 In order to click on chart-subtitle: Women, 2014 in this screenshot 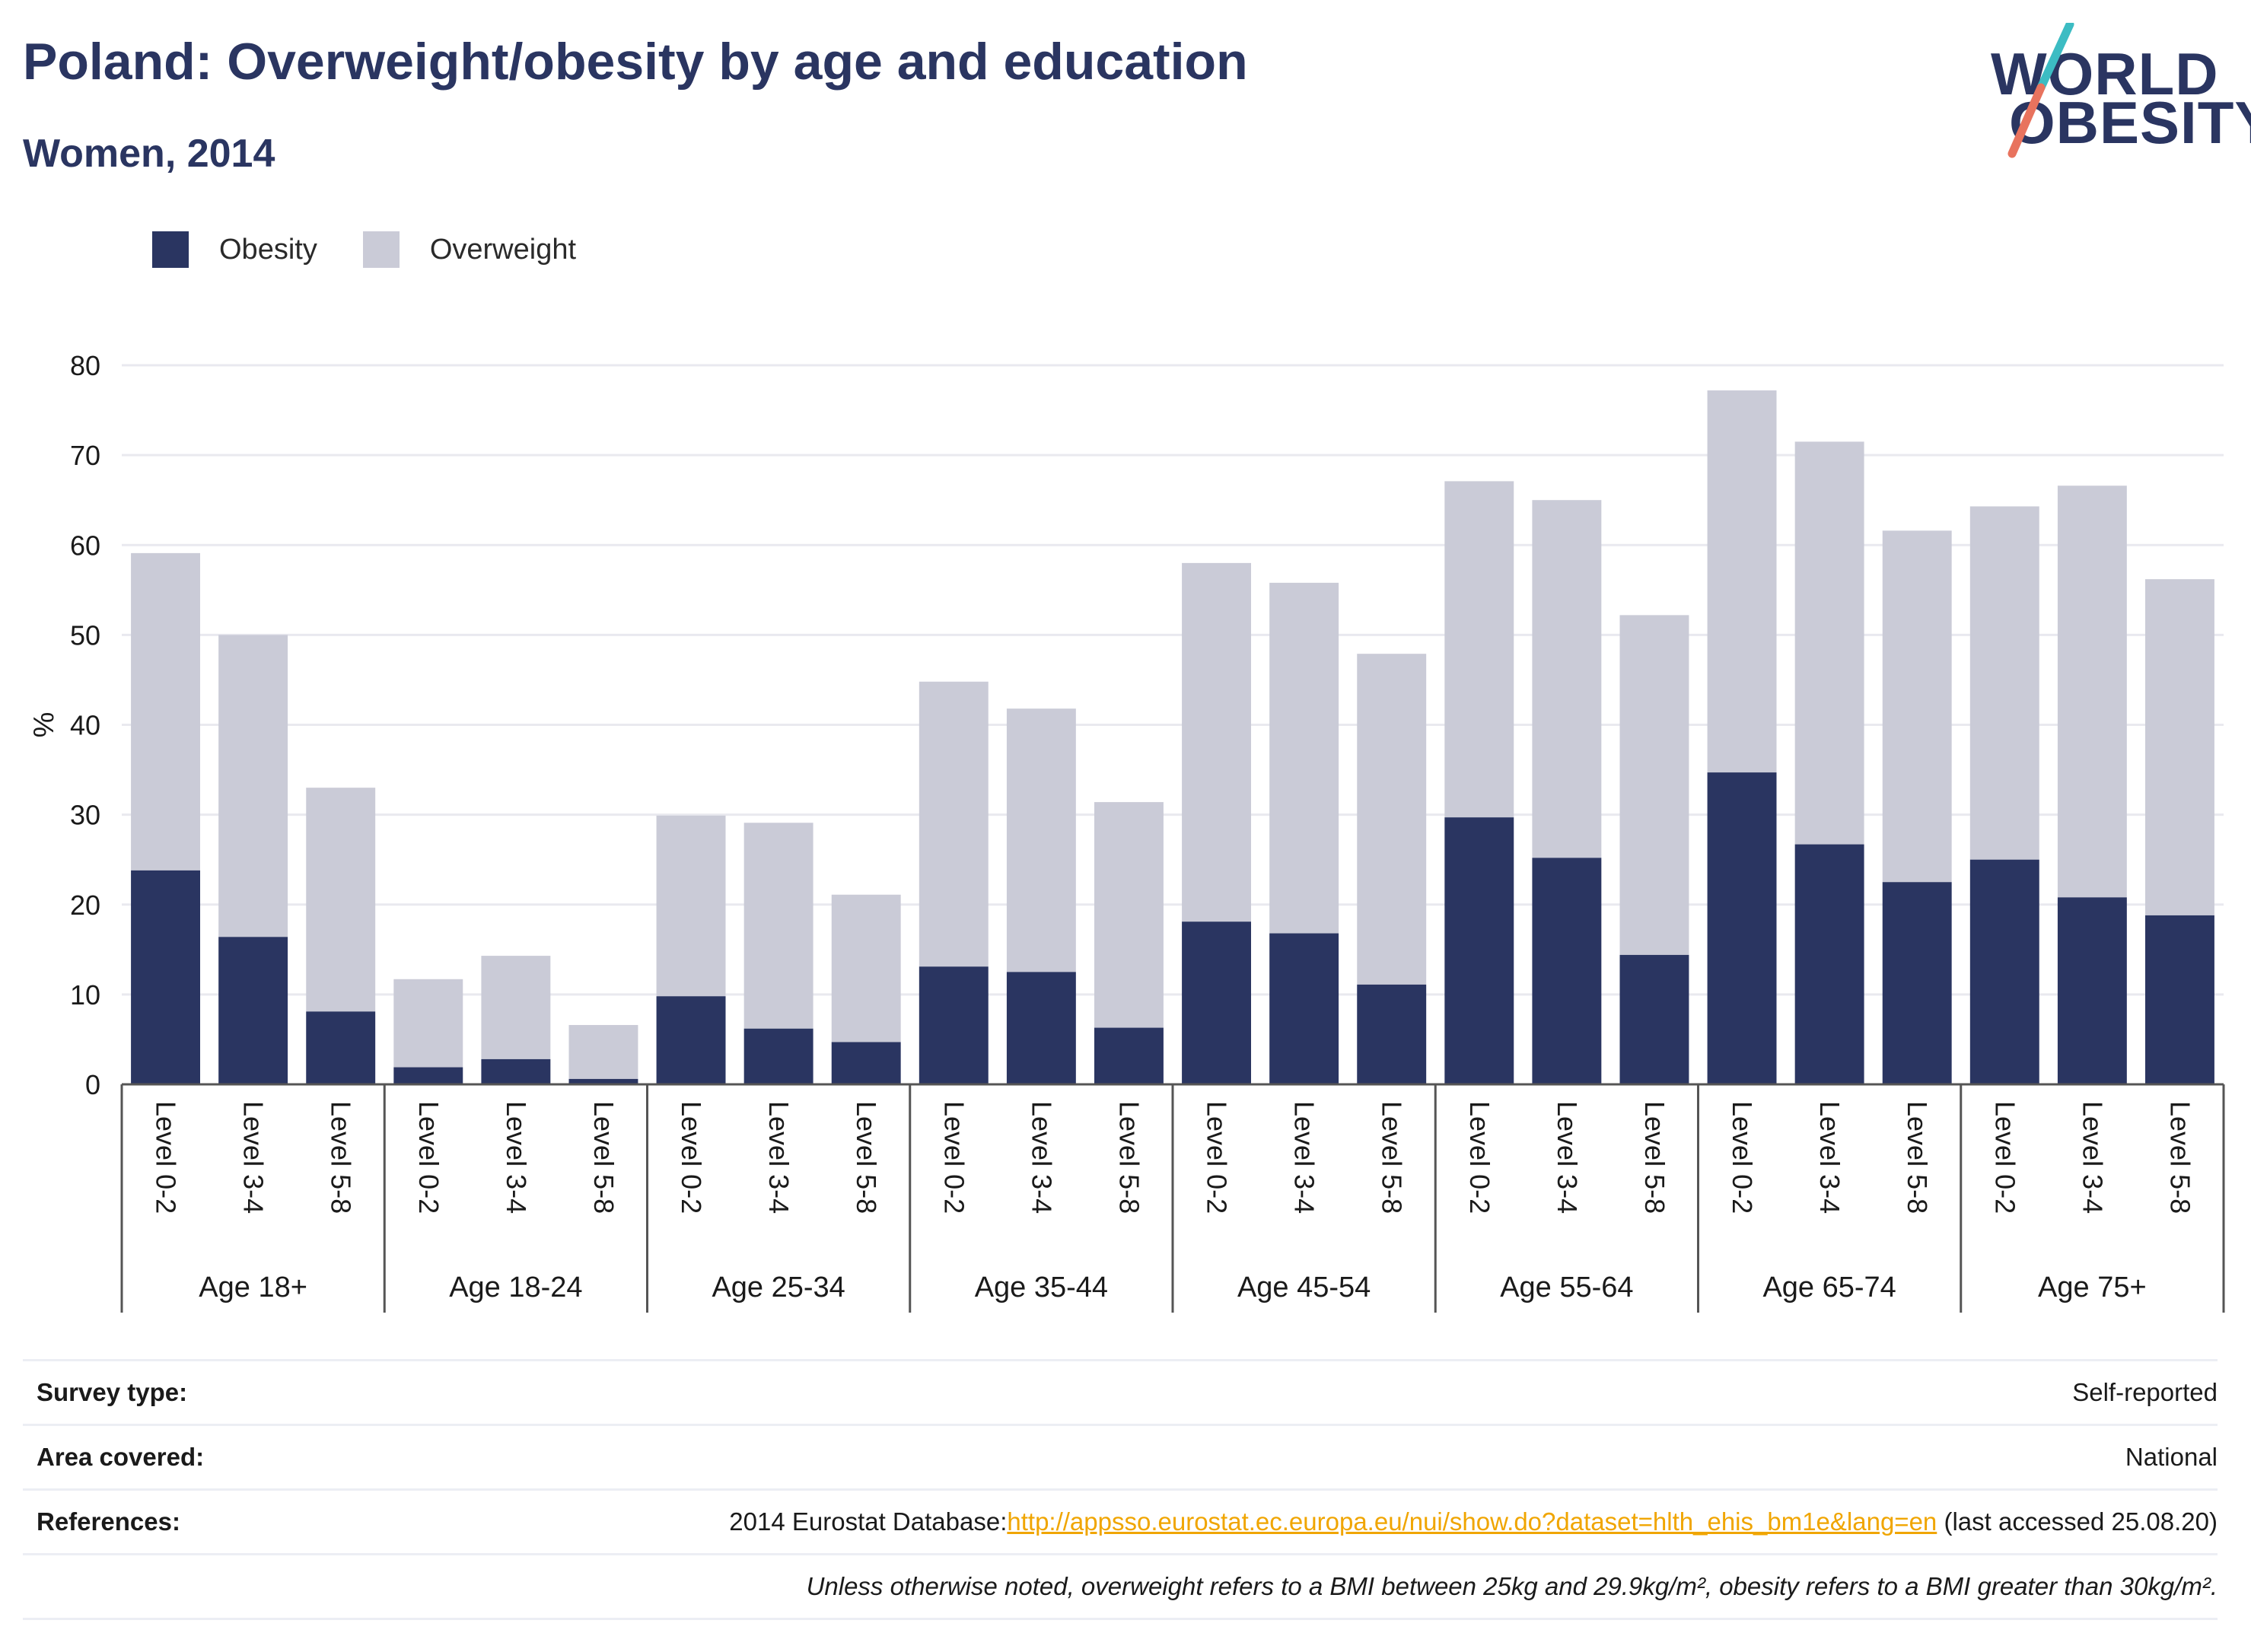, I will do `click(149, 154)`.